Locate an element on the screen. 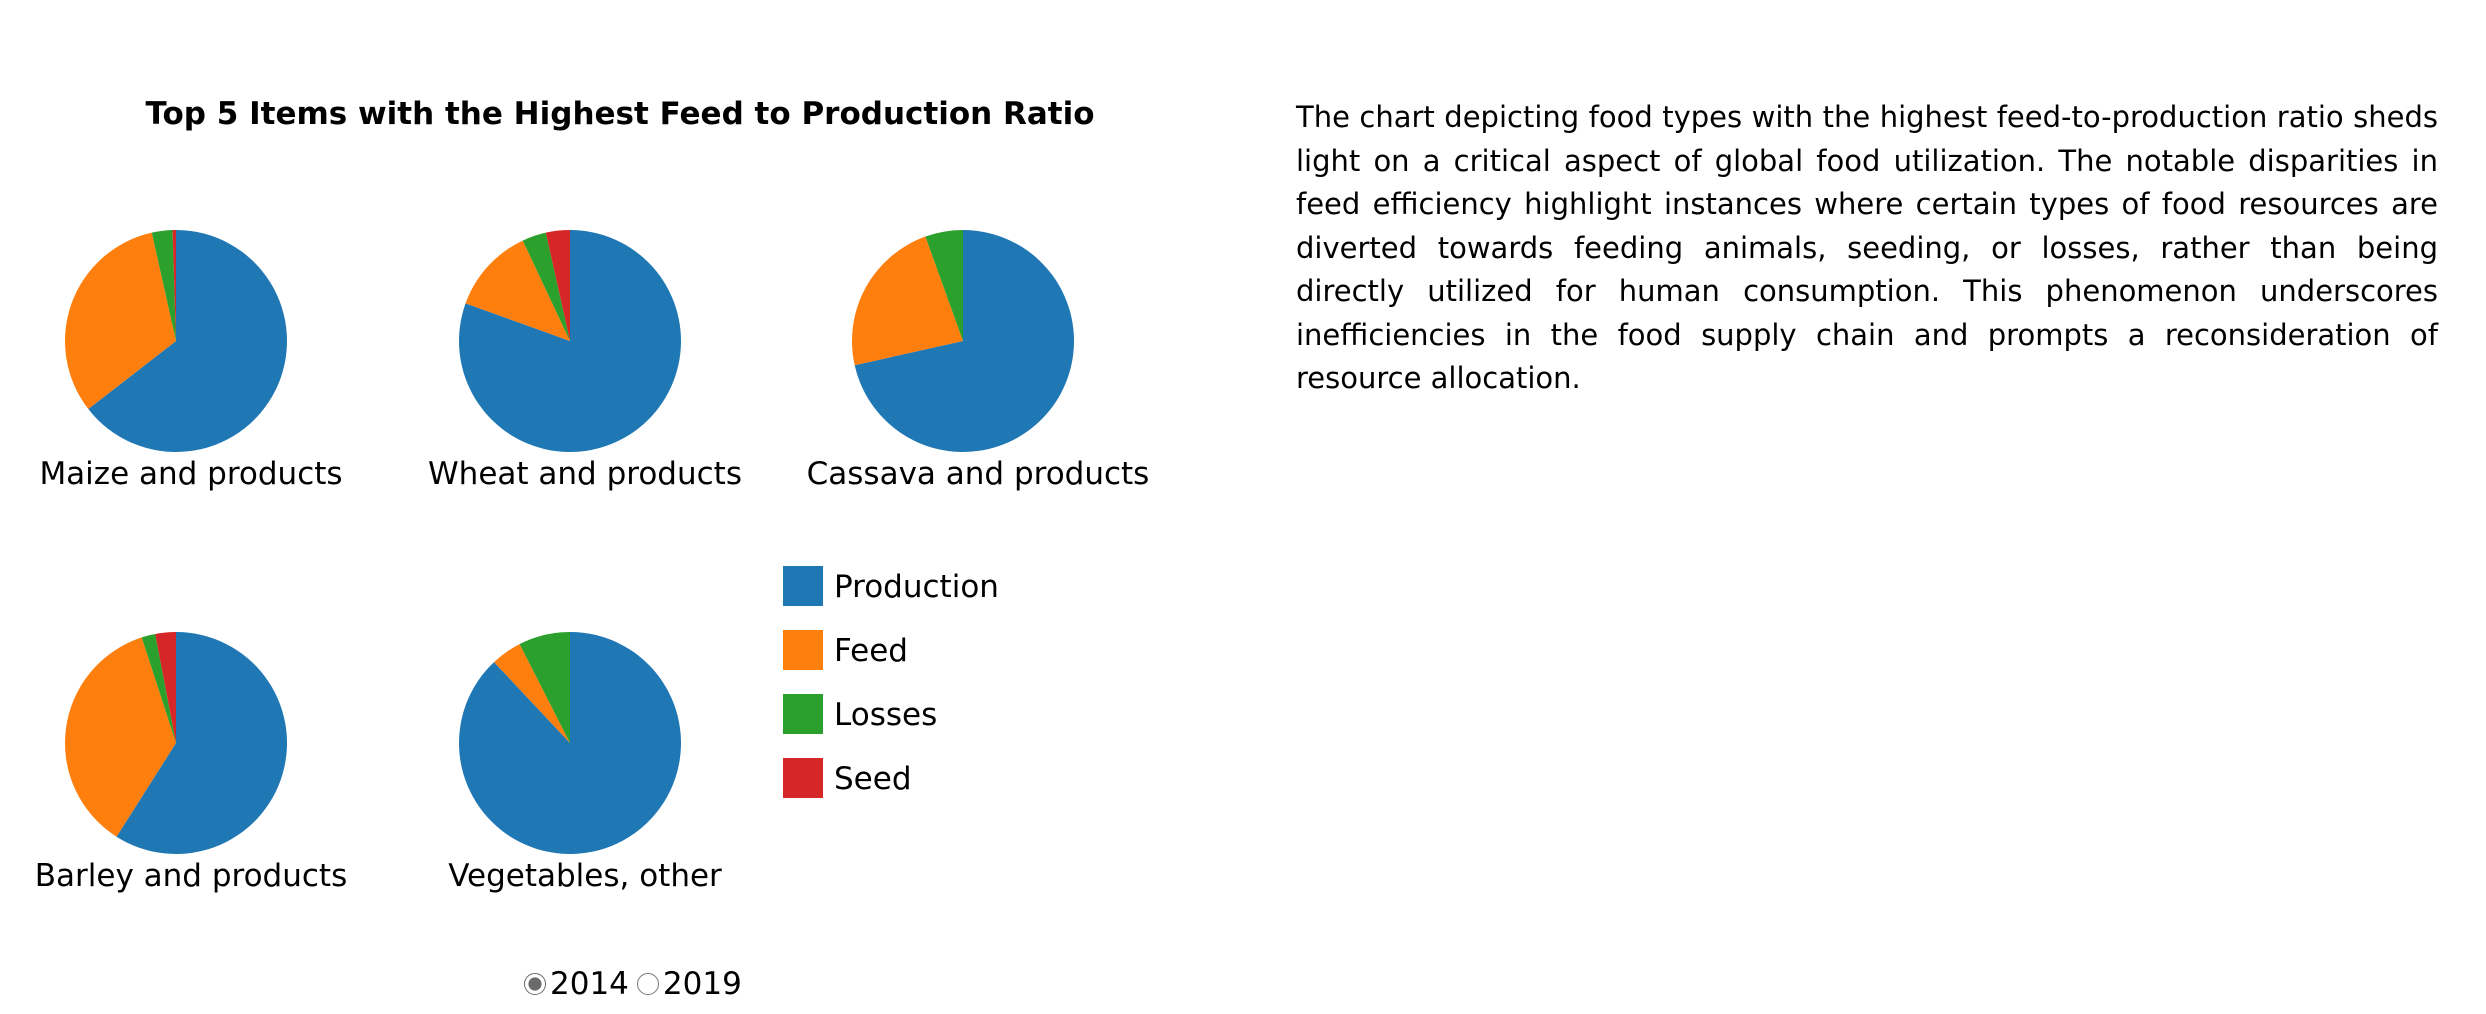 The image size is (2486, 1014). legend-swatch-seed is located at coordinates (803, 778).